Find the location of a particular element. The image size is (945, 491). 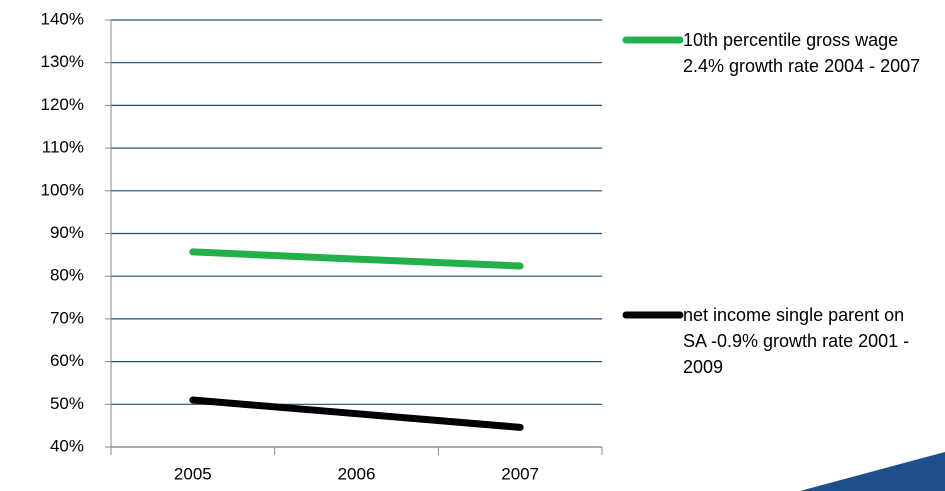

x-tick-label: 2005 is located at coordinates (193, 473).